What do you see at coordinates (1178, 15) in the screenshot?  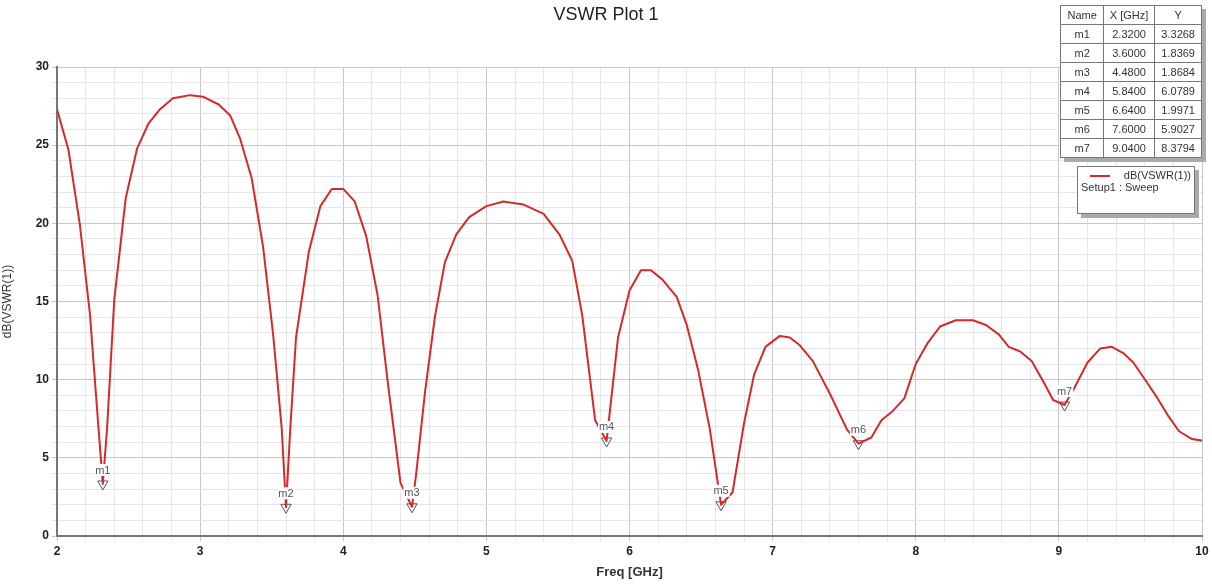 I see `text: Y` at bounding box center [1178, 15].